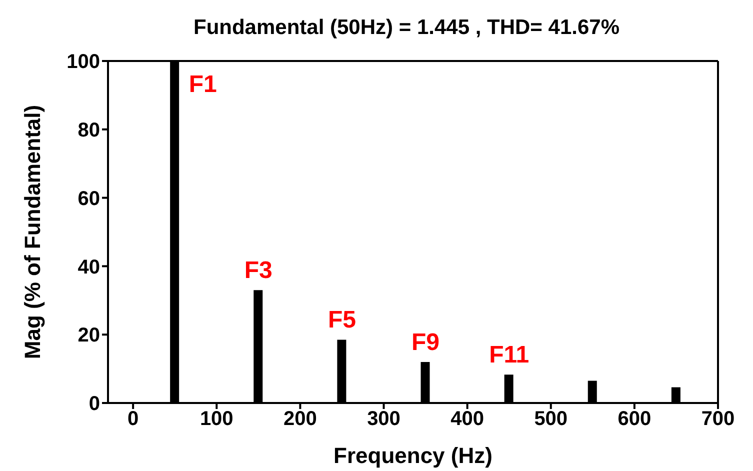 The image size is (753, 471). What do you see at coordinates (89, 131) in the screenshot?
I see `y-tick-label: 80` at bounding box center [89, 131].